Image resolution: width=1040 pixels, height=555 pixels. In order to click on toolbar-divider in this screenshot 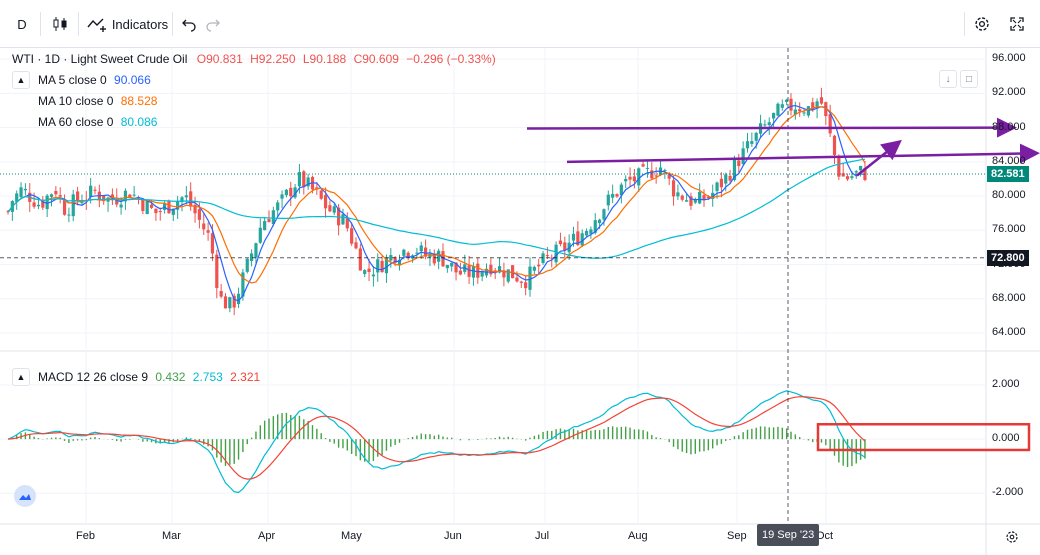, I will do `click(964, 24)`.